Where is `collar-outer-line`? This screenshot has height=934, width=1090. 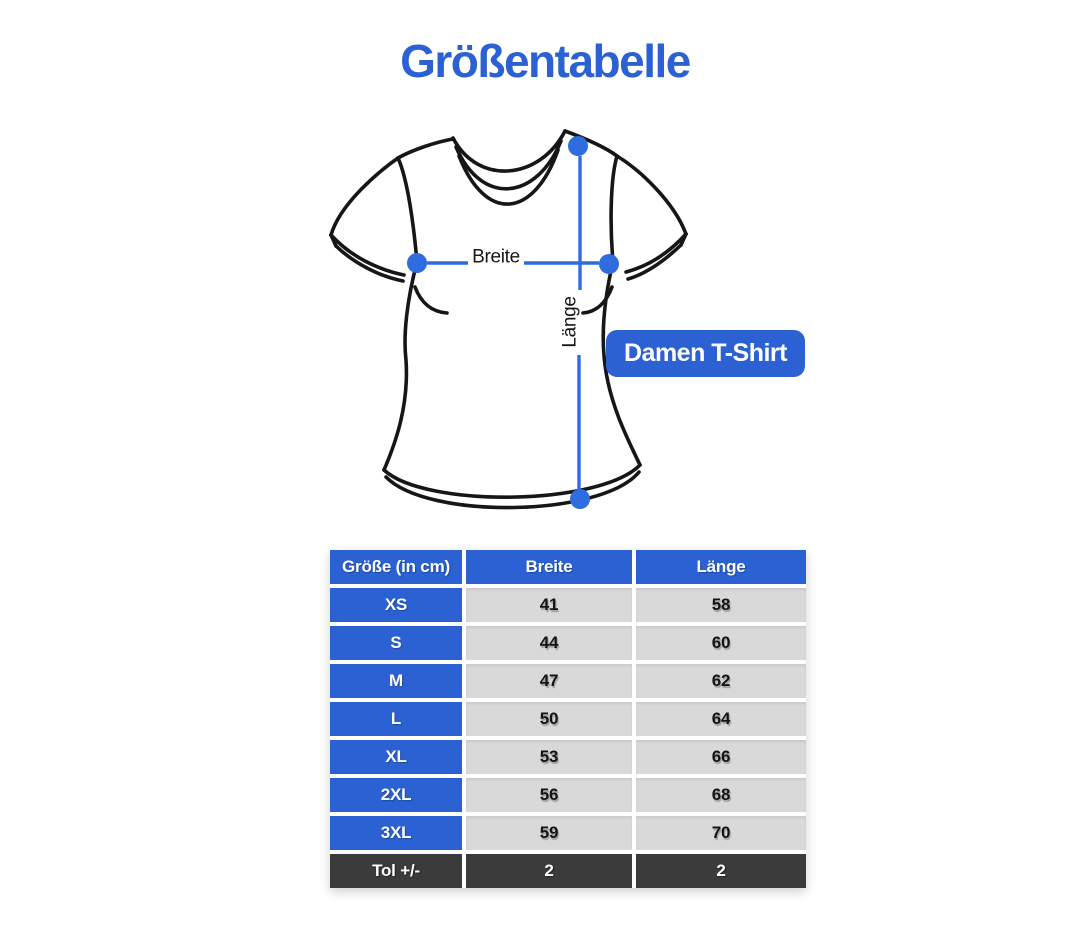
collar-outer-line is located at coordinates (509, 151).